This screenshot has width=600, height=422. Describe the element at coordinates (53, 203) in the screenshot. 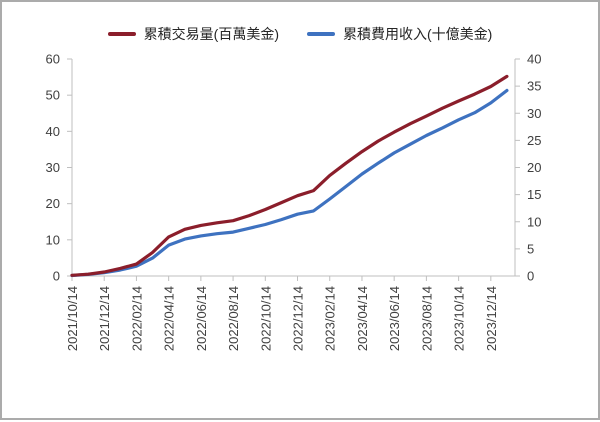

I see `left-axis-tick-label: 20` at that location.